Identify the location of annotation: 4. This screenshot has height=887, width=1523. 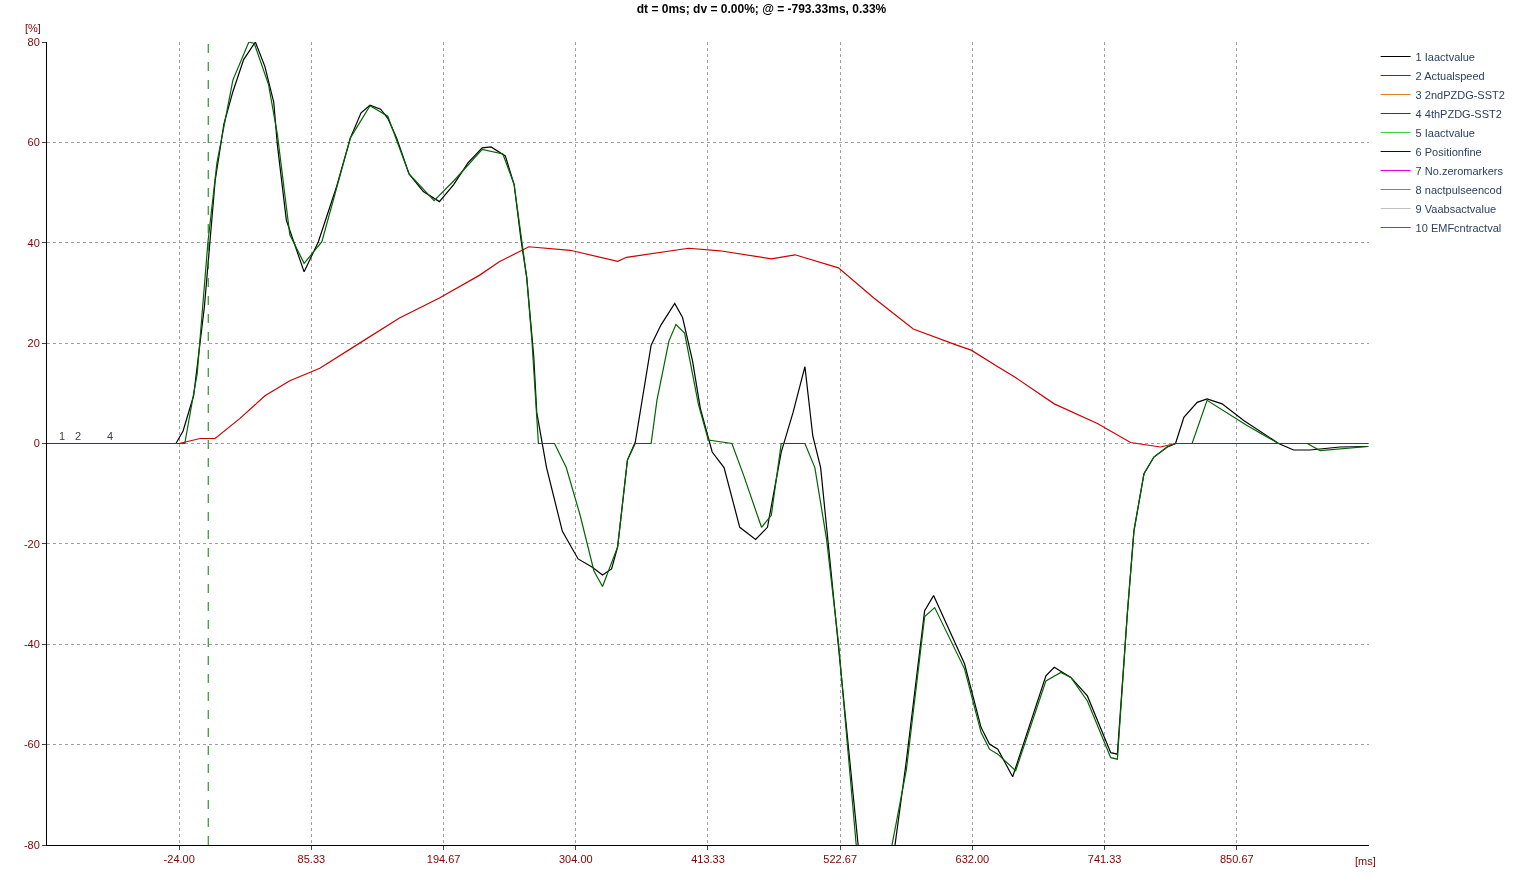
(110, 436).